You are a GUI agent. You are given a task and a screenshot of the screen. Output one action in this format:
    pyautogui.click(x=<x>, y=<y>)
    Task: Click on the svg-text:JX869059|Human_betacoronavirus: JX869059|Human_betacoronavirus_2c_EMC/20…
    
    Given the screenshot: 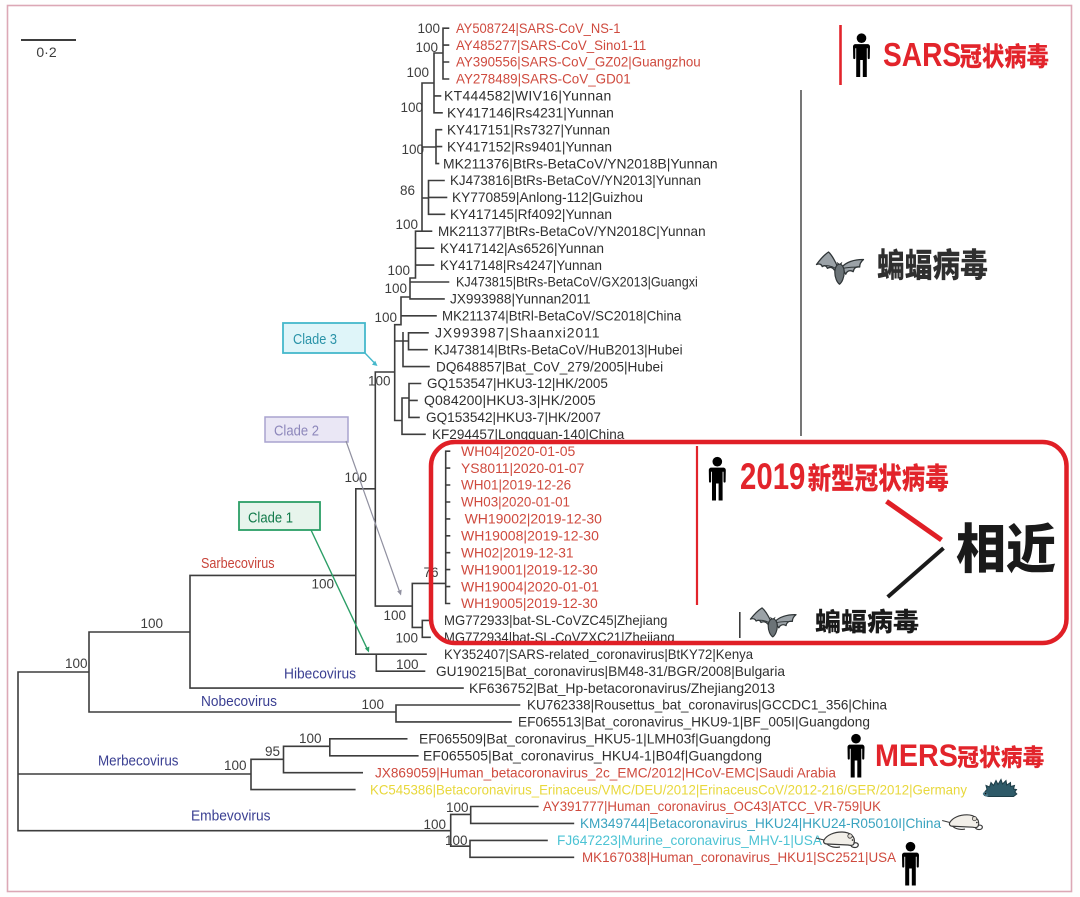 What is the action you would take?
    pyautogui.click(x=605, y=772)
    